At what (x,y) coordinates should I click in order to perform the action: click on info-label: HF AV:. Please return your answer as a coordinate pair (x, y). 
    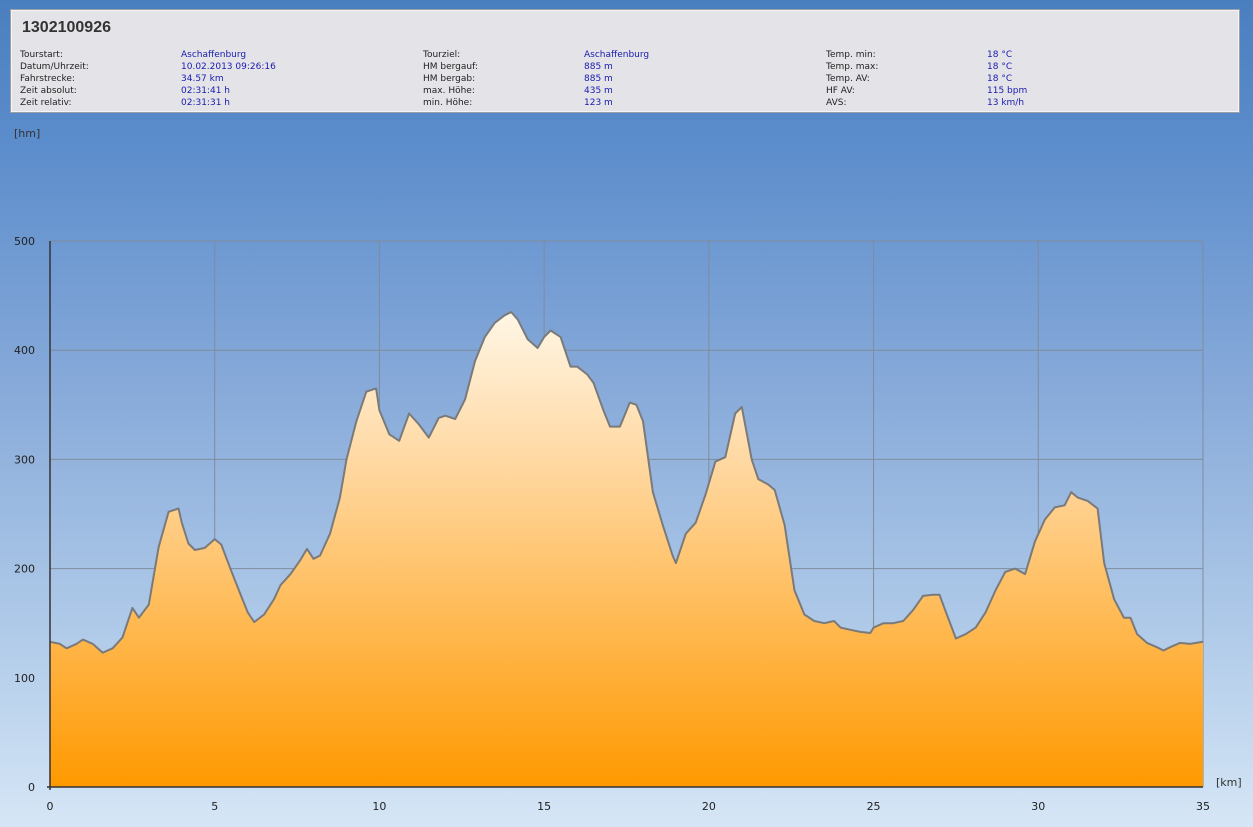
    Looking at the image, I should click on (840, 91).